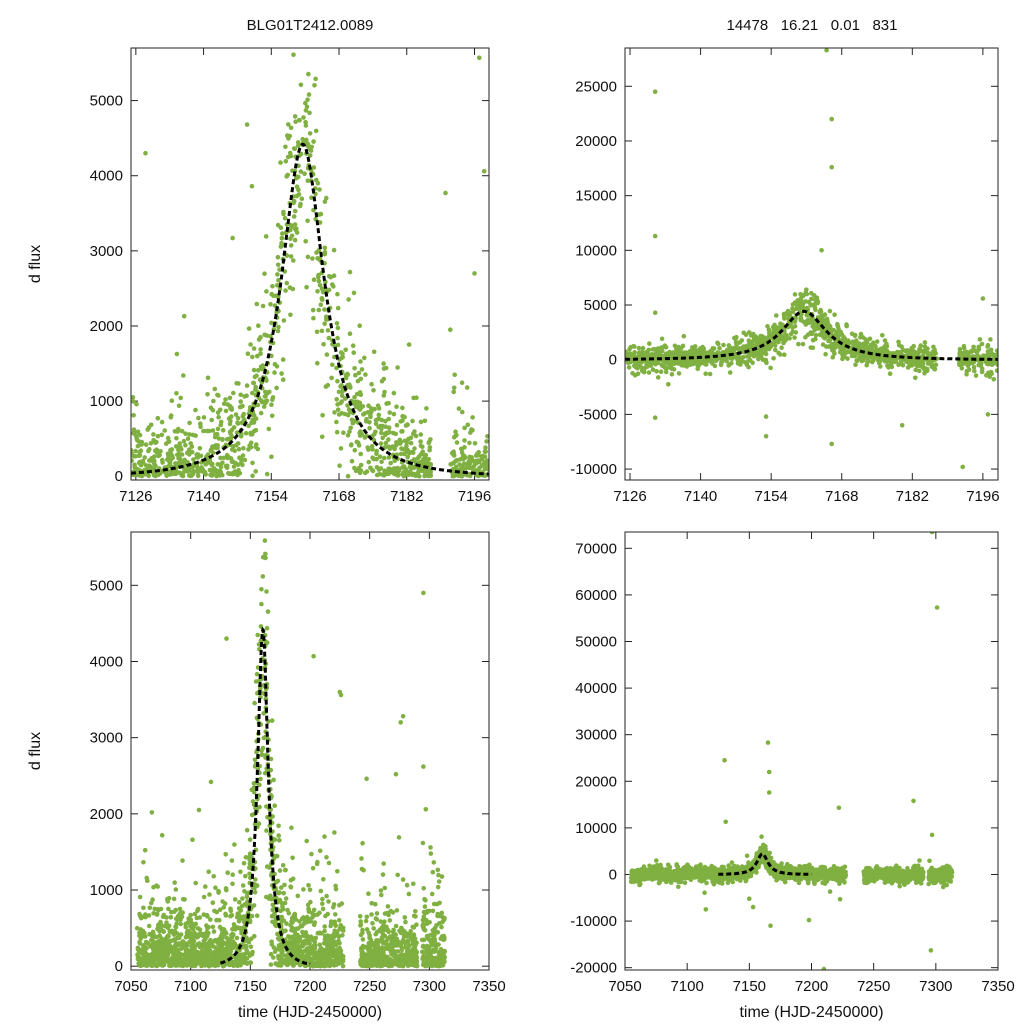 This screenshot has height=1024, width=1024. Describe the element at coordinates (310, 1012) in the screenshot. I see `x-axis-title: time (HJD-2450000)` at that location.